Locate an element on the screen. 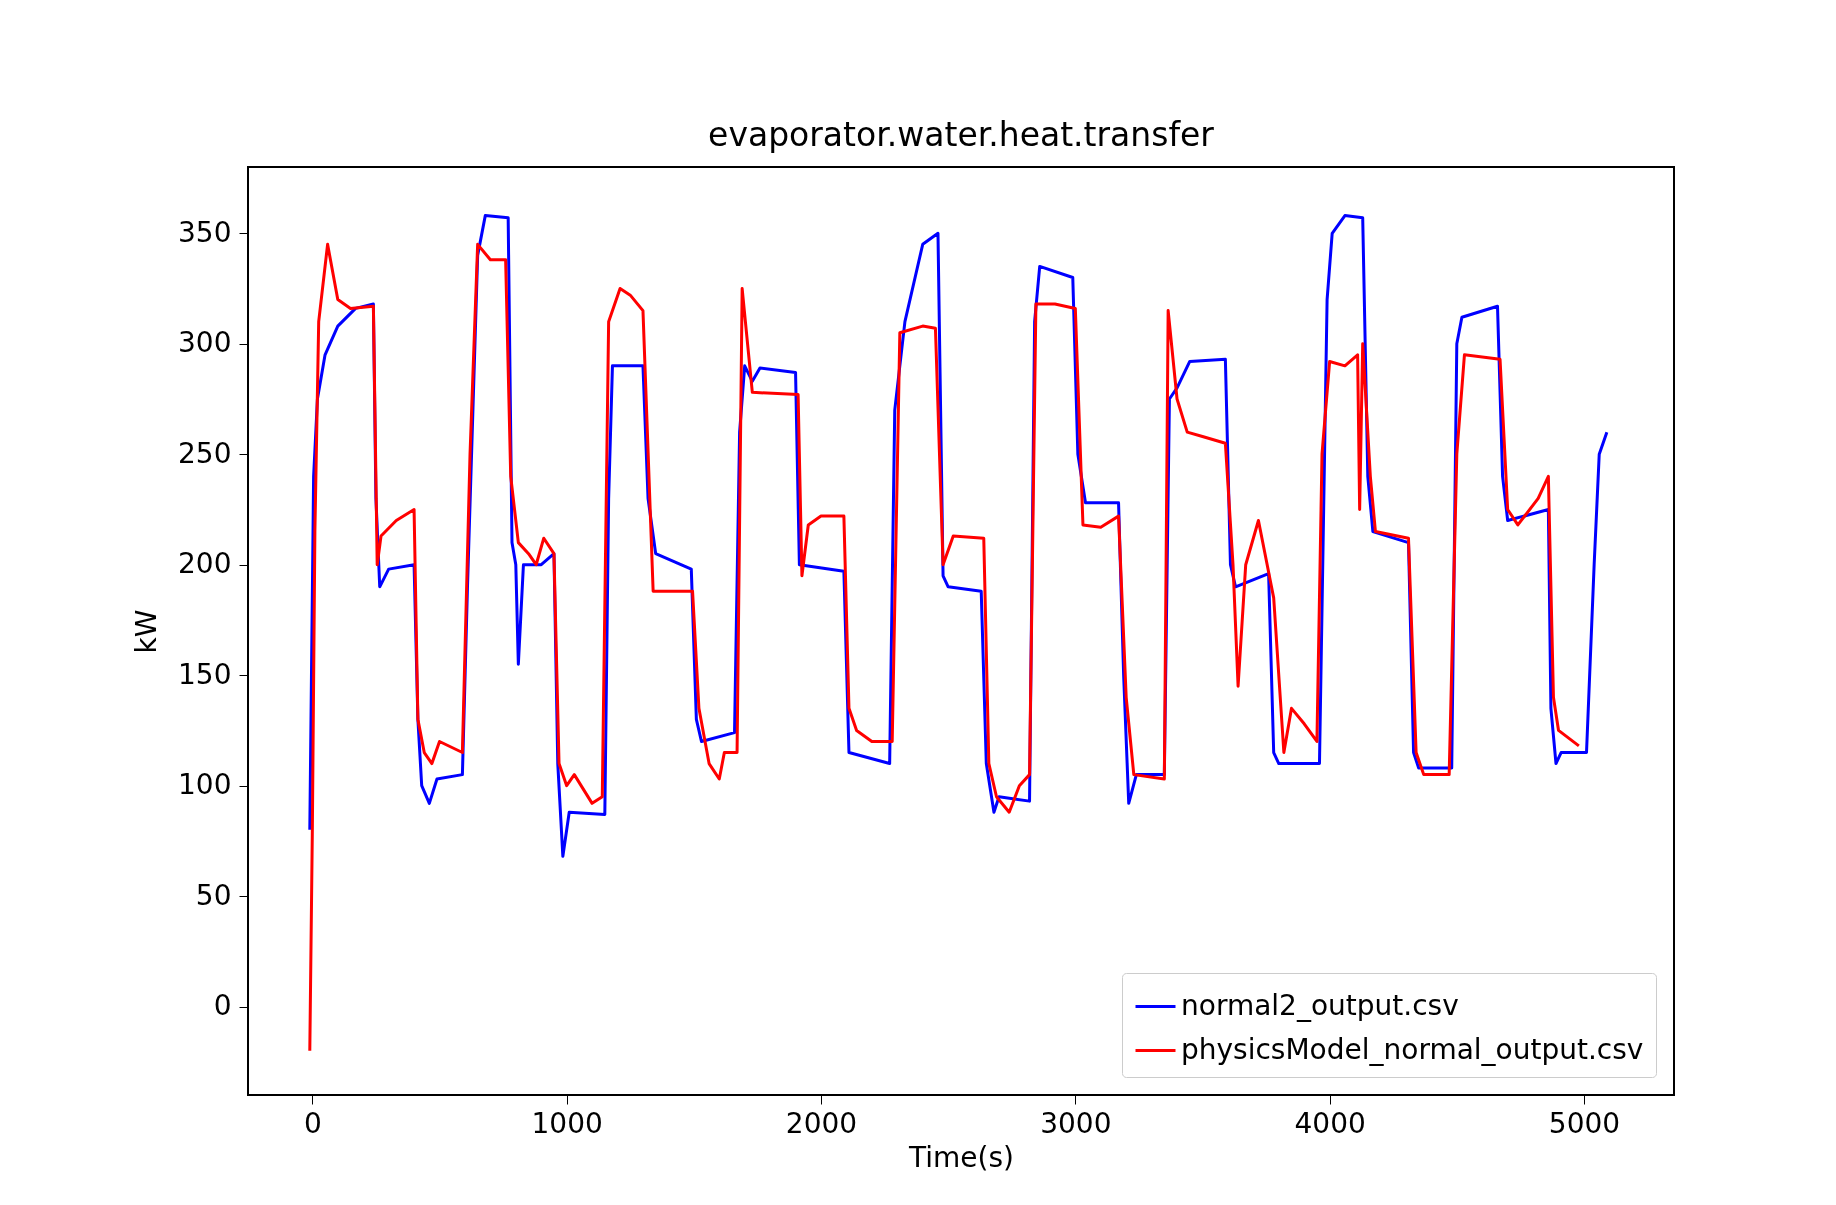  x-tick-label: 2000 is located at coordinates (821, 1123).